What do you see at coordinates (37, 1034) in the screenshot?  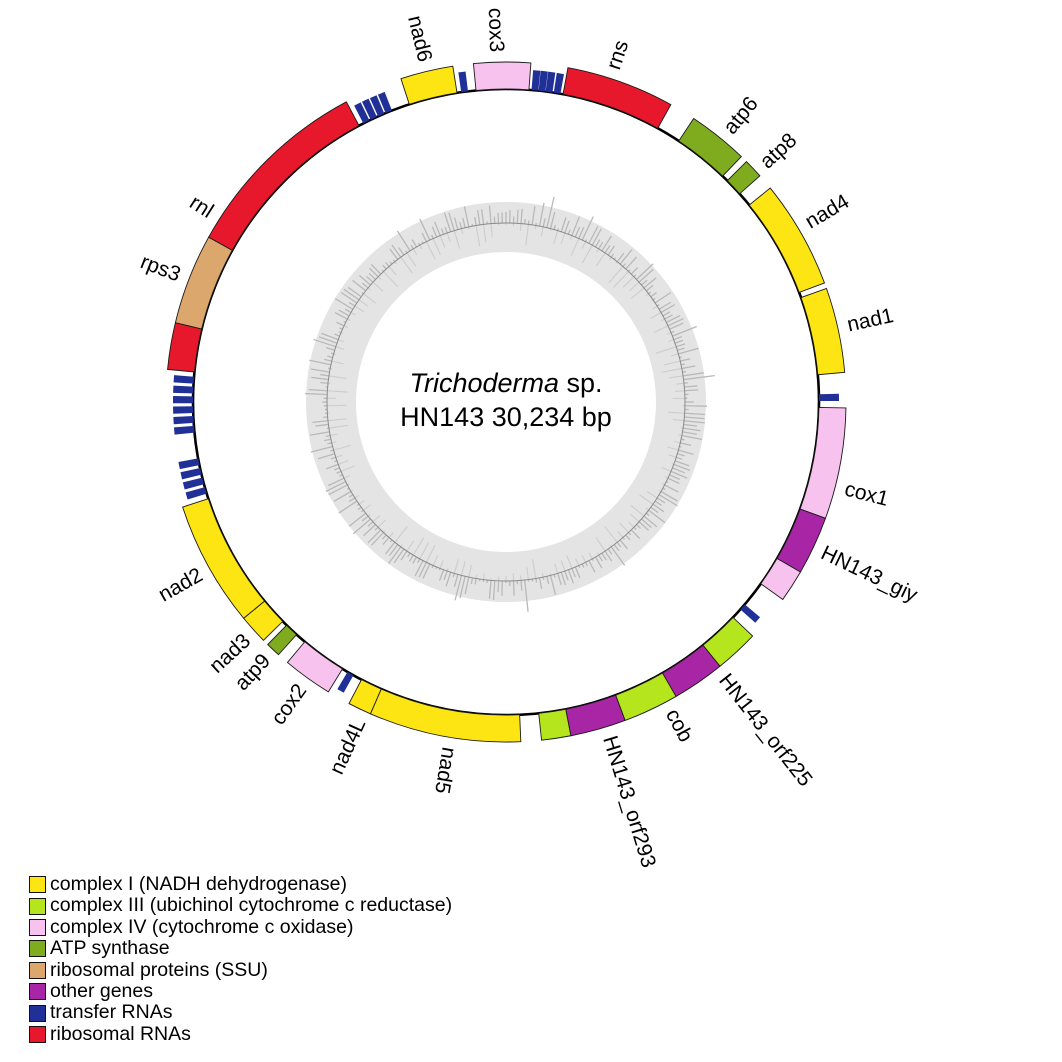 I see `legend-swatch-rrna` at bounding box center [37, 1034].